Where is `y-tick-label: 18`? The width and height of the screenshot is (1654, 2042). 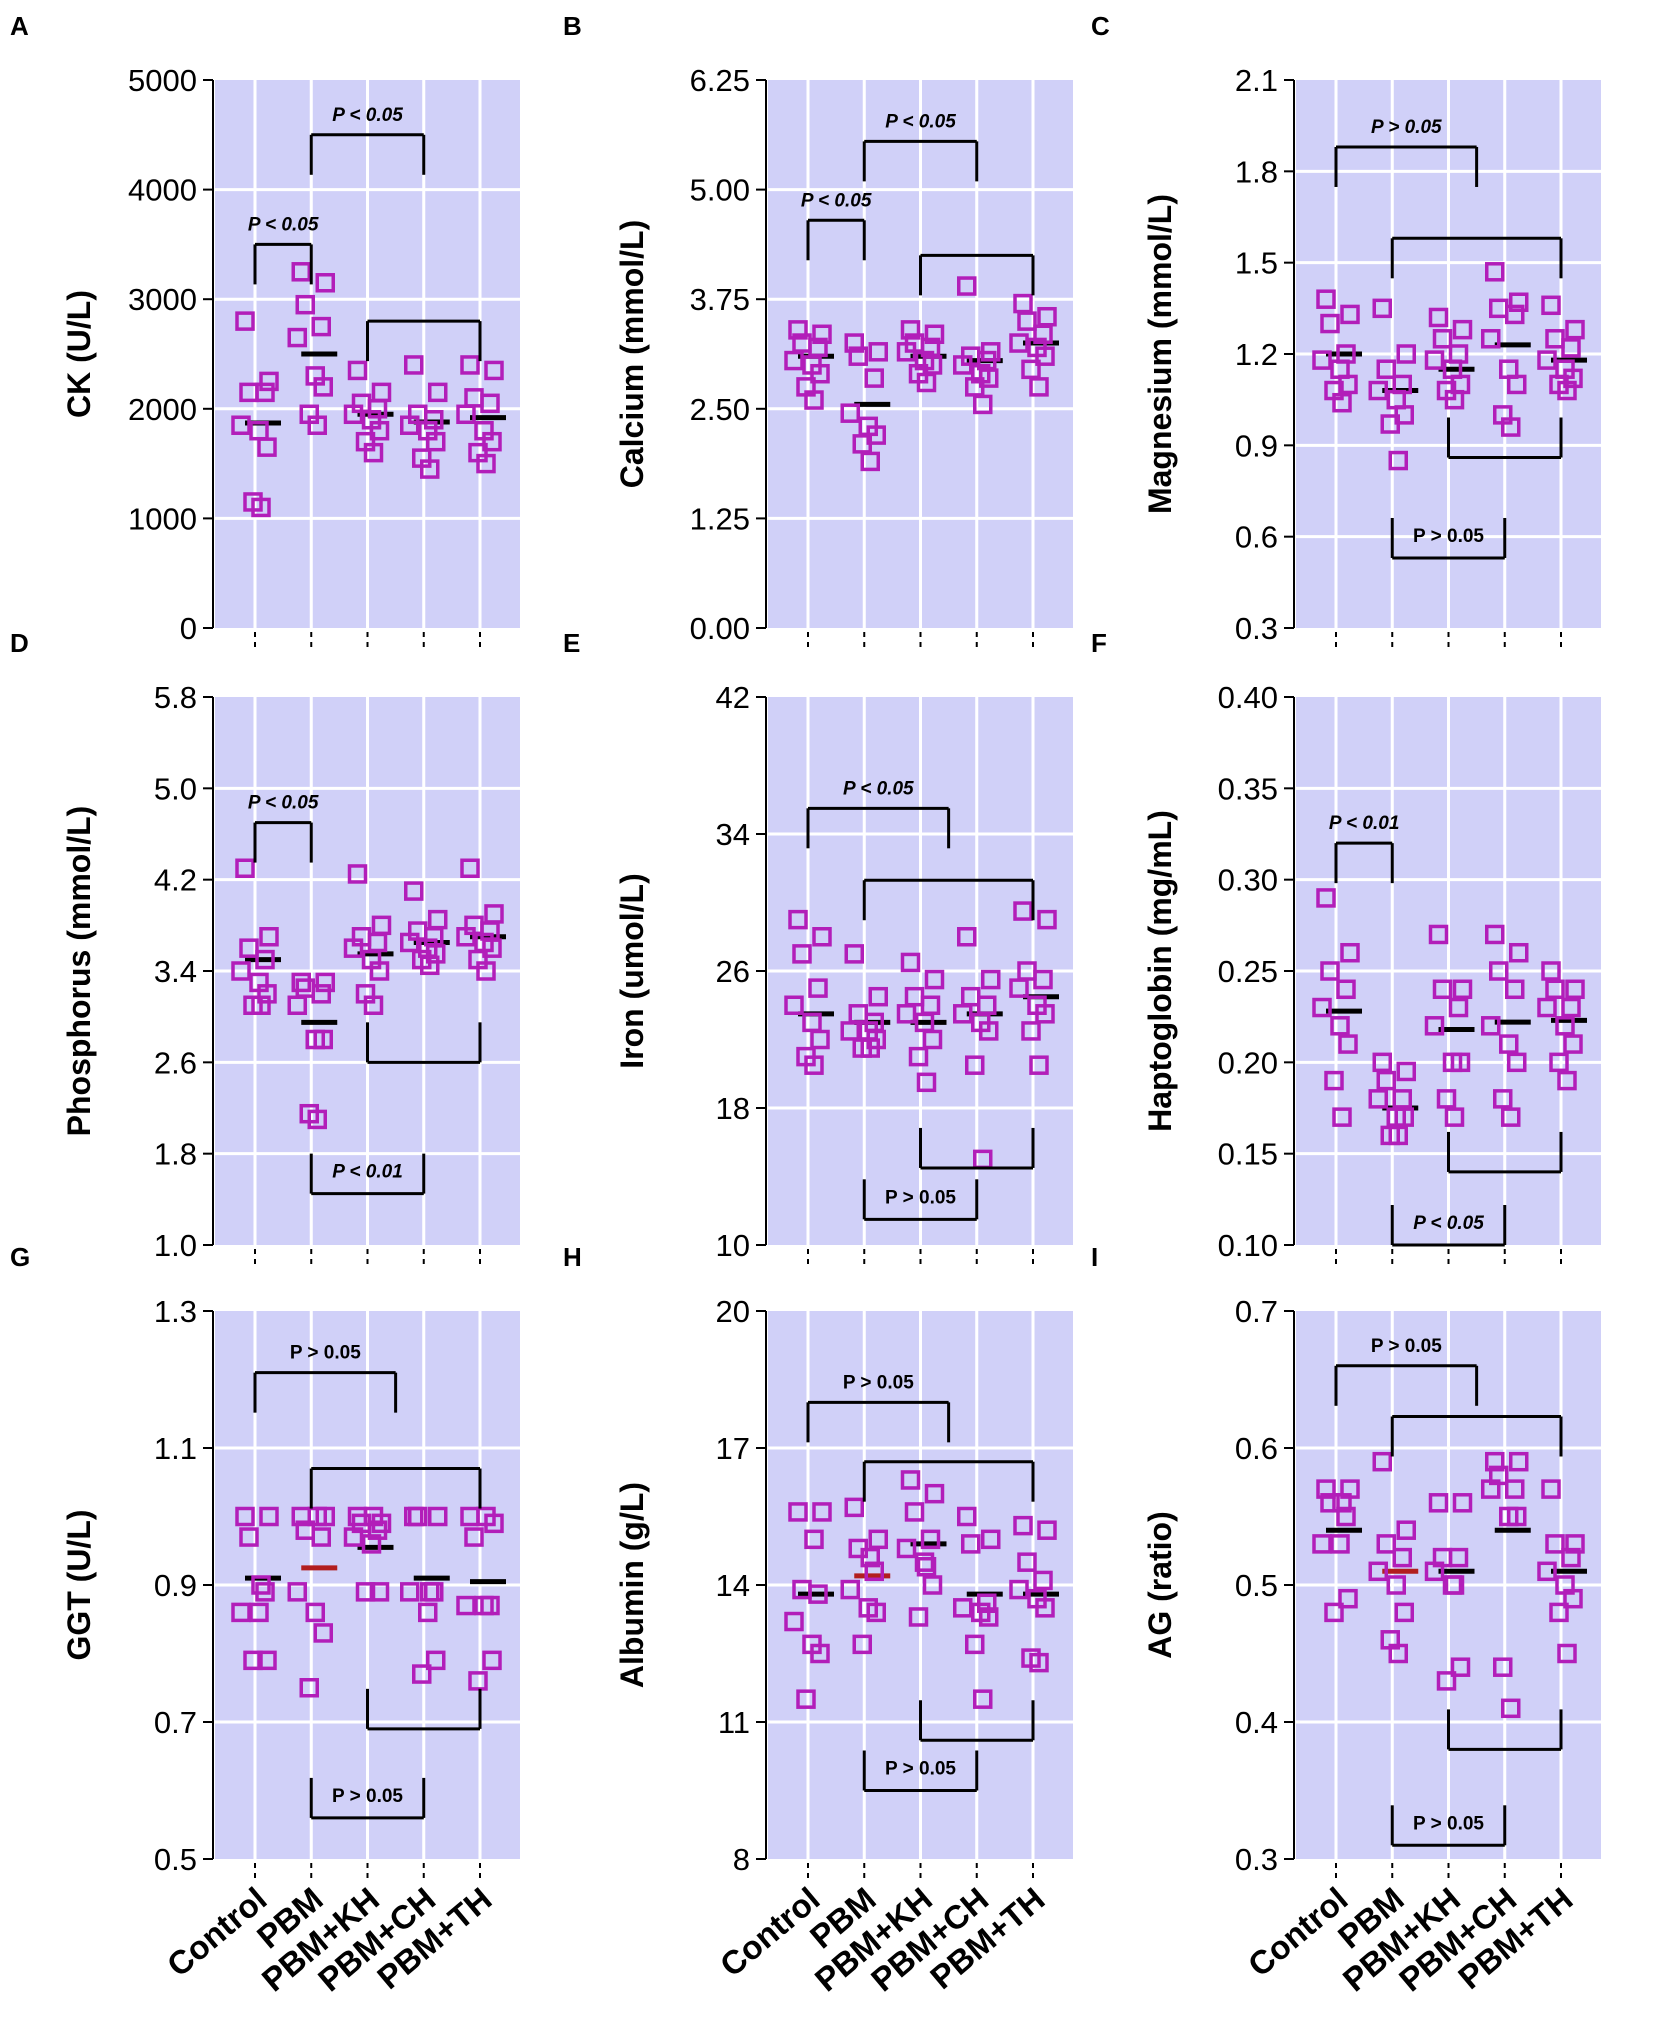
y-tick-label: 18 is located at coordinates (733, 1108).